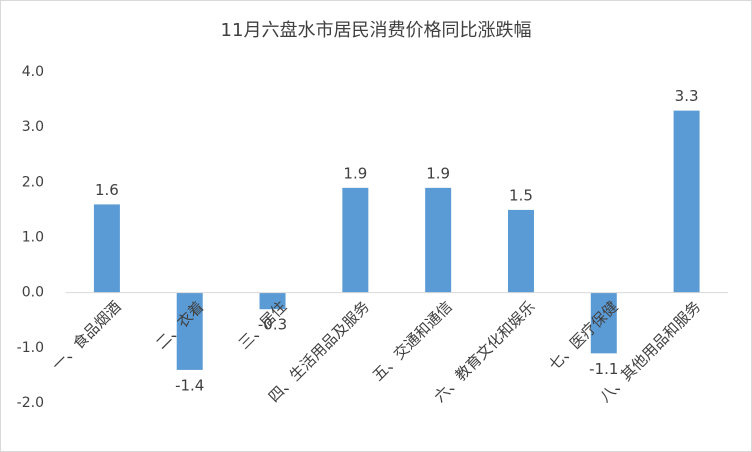  What do you see at coordinates (33, 127) in the screenshot?
I see `y-tick-label: 3.0` at bounding box center [33, 127].